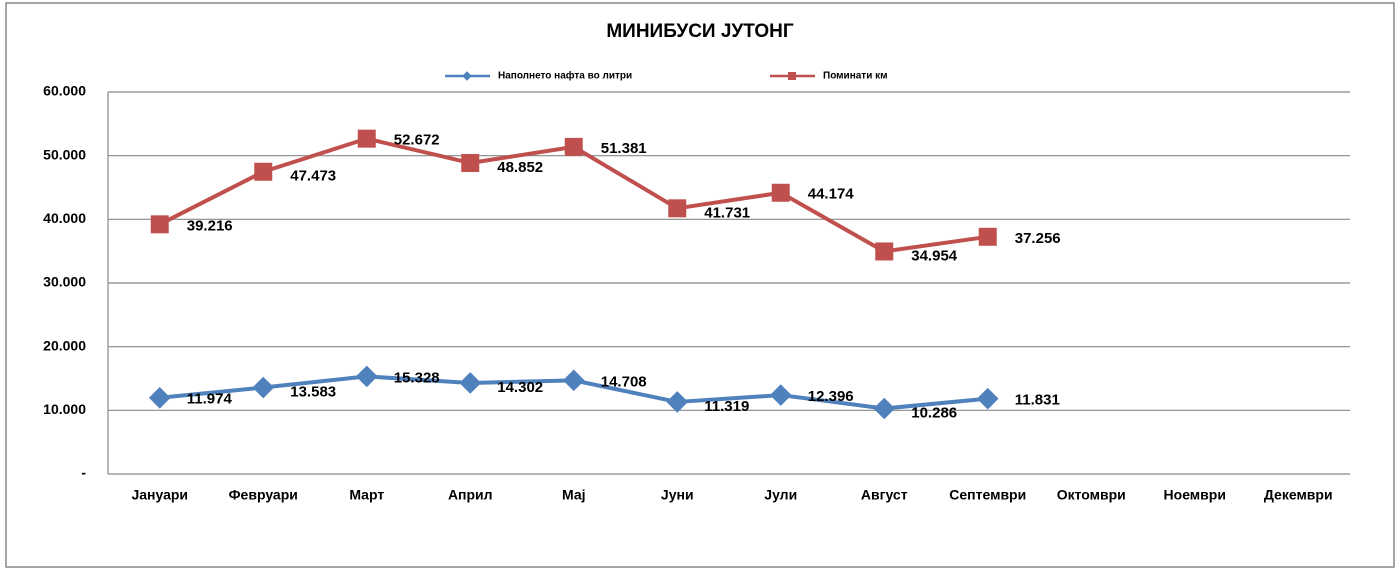  Describe the element at coordinates (780, 495) in the screenshot. I see `x-tick-label: Јули` at that location.